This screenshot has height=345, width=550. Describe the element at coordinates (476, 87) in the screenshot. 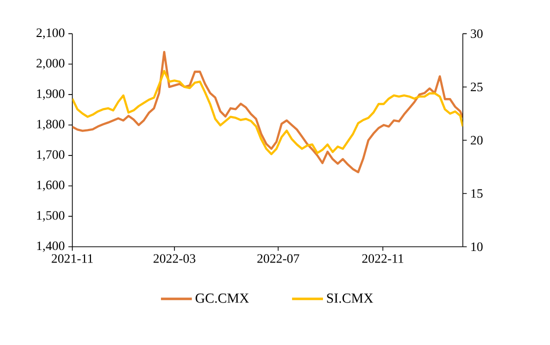

I see `y2-tick-label: 25` at that location.